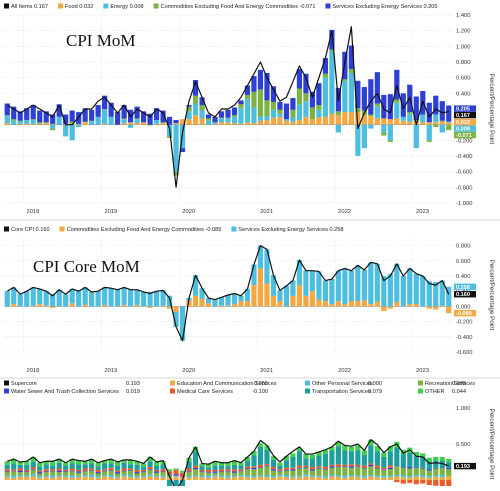 This screenshot has height=491, width=500. I want to click on y-tick-label: 0.400, so click(463, 94).